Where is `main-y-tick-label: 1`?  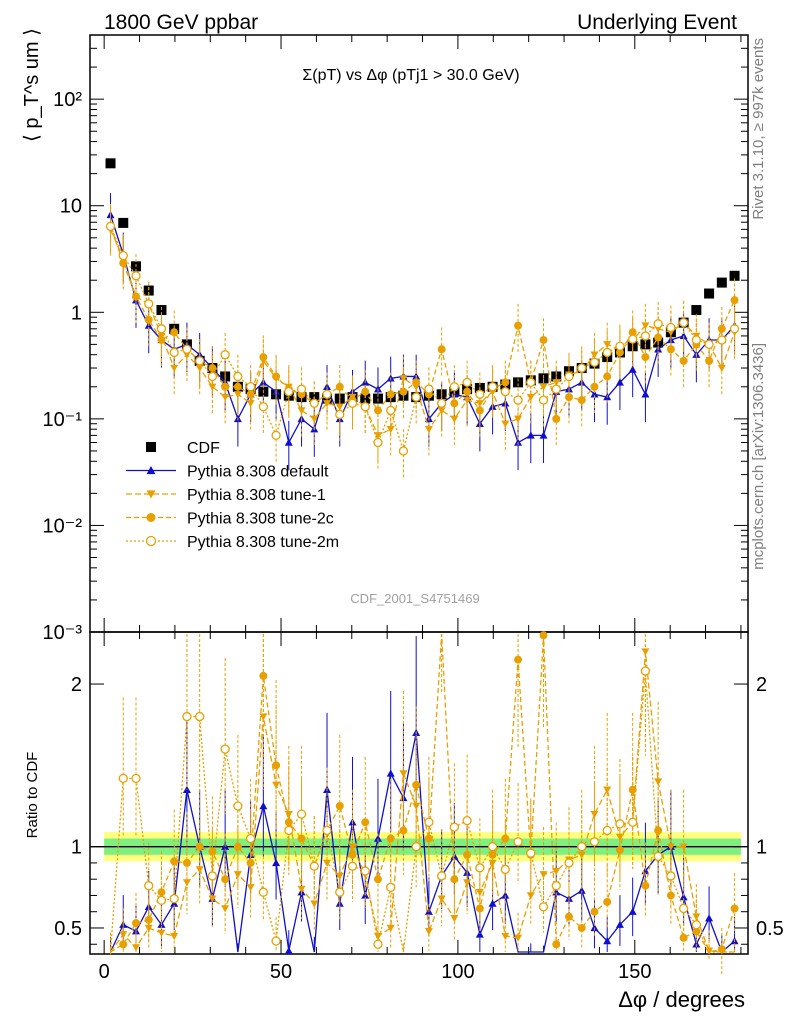 main-y-tick-label: 1 is located at coordinates (76, 313).